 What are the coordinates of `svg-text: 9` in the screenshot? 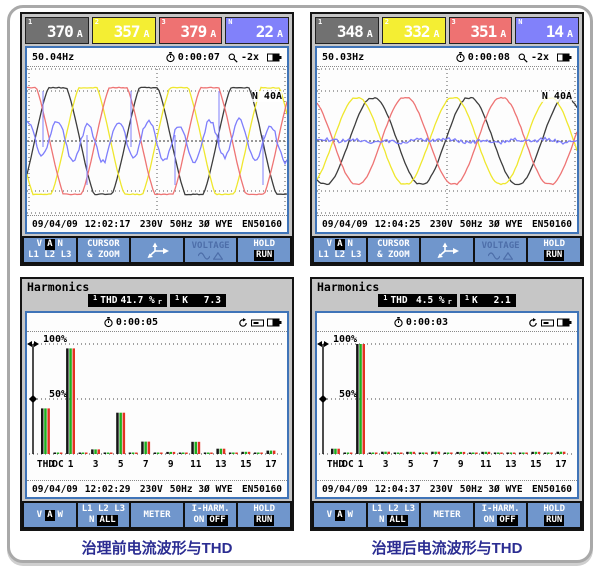 It's located at (461, 464).